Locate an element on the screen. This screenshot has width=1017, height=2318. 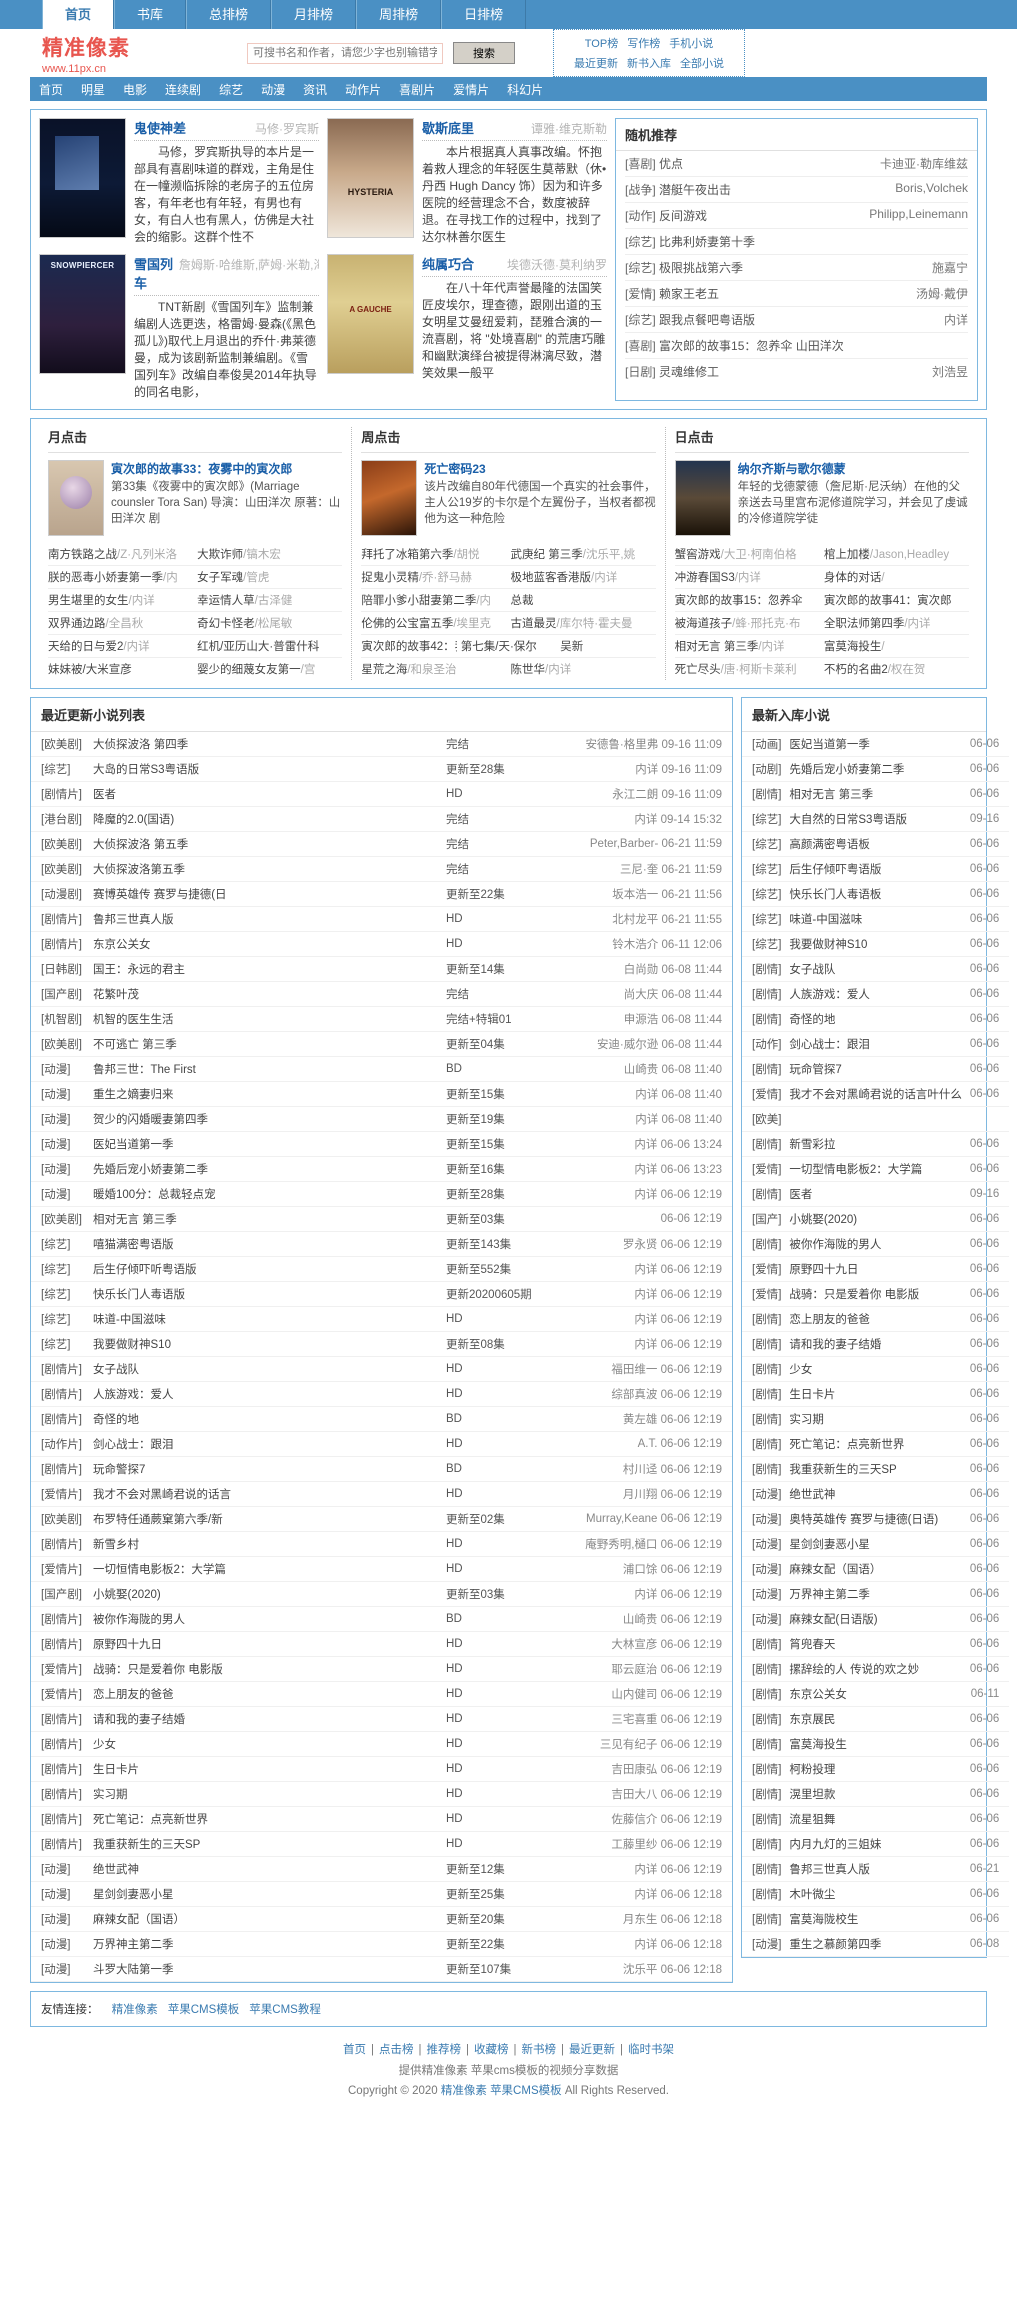
friend-link-1: 苹果CMS模板 is located at coordinates (203, 2010).